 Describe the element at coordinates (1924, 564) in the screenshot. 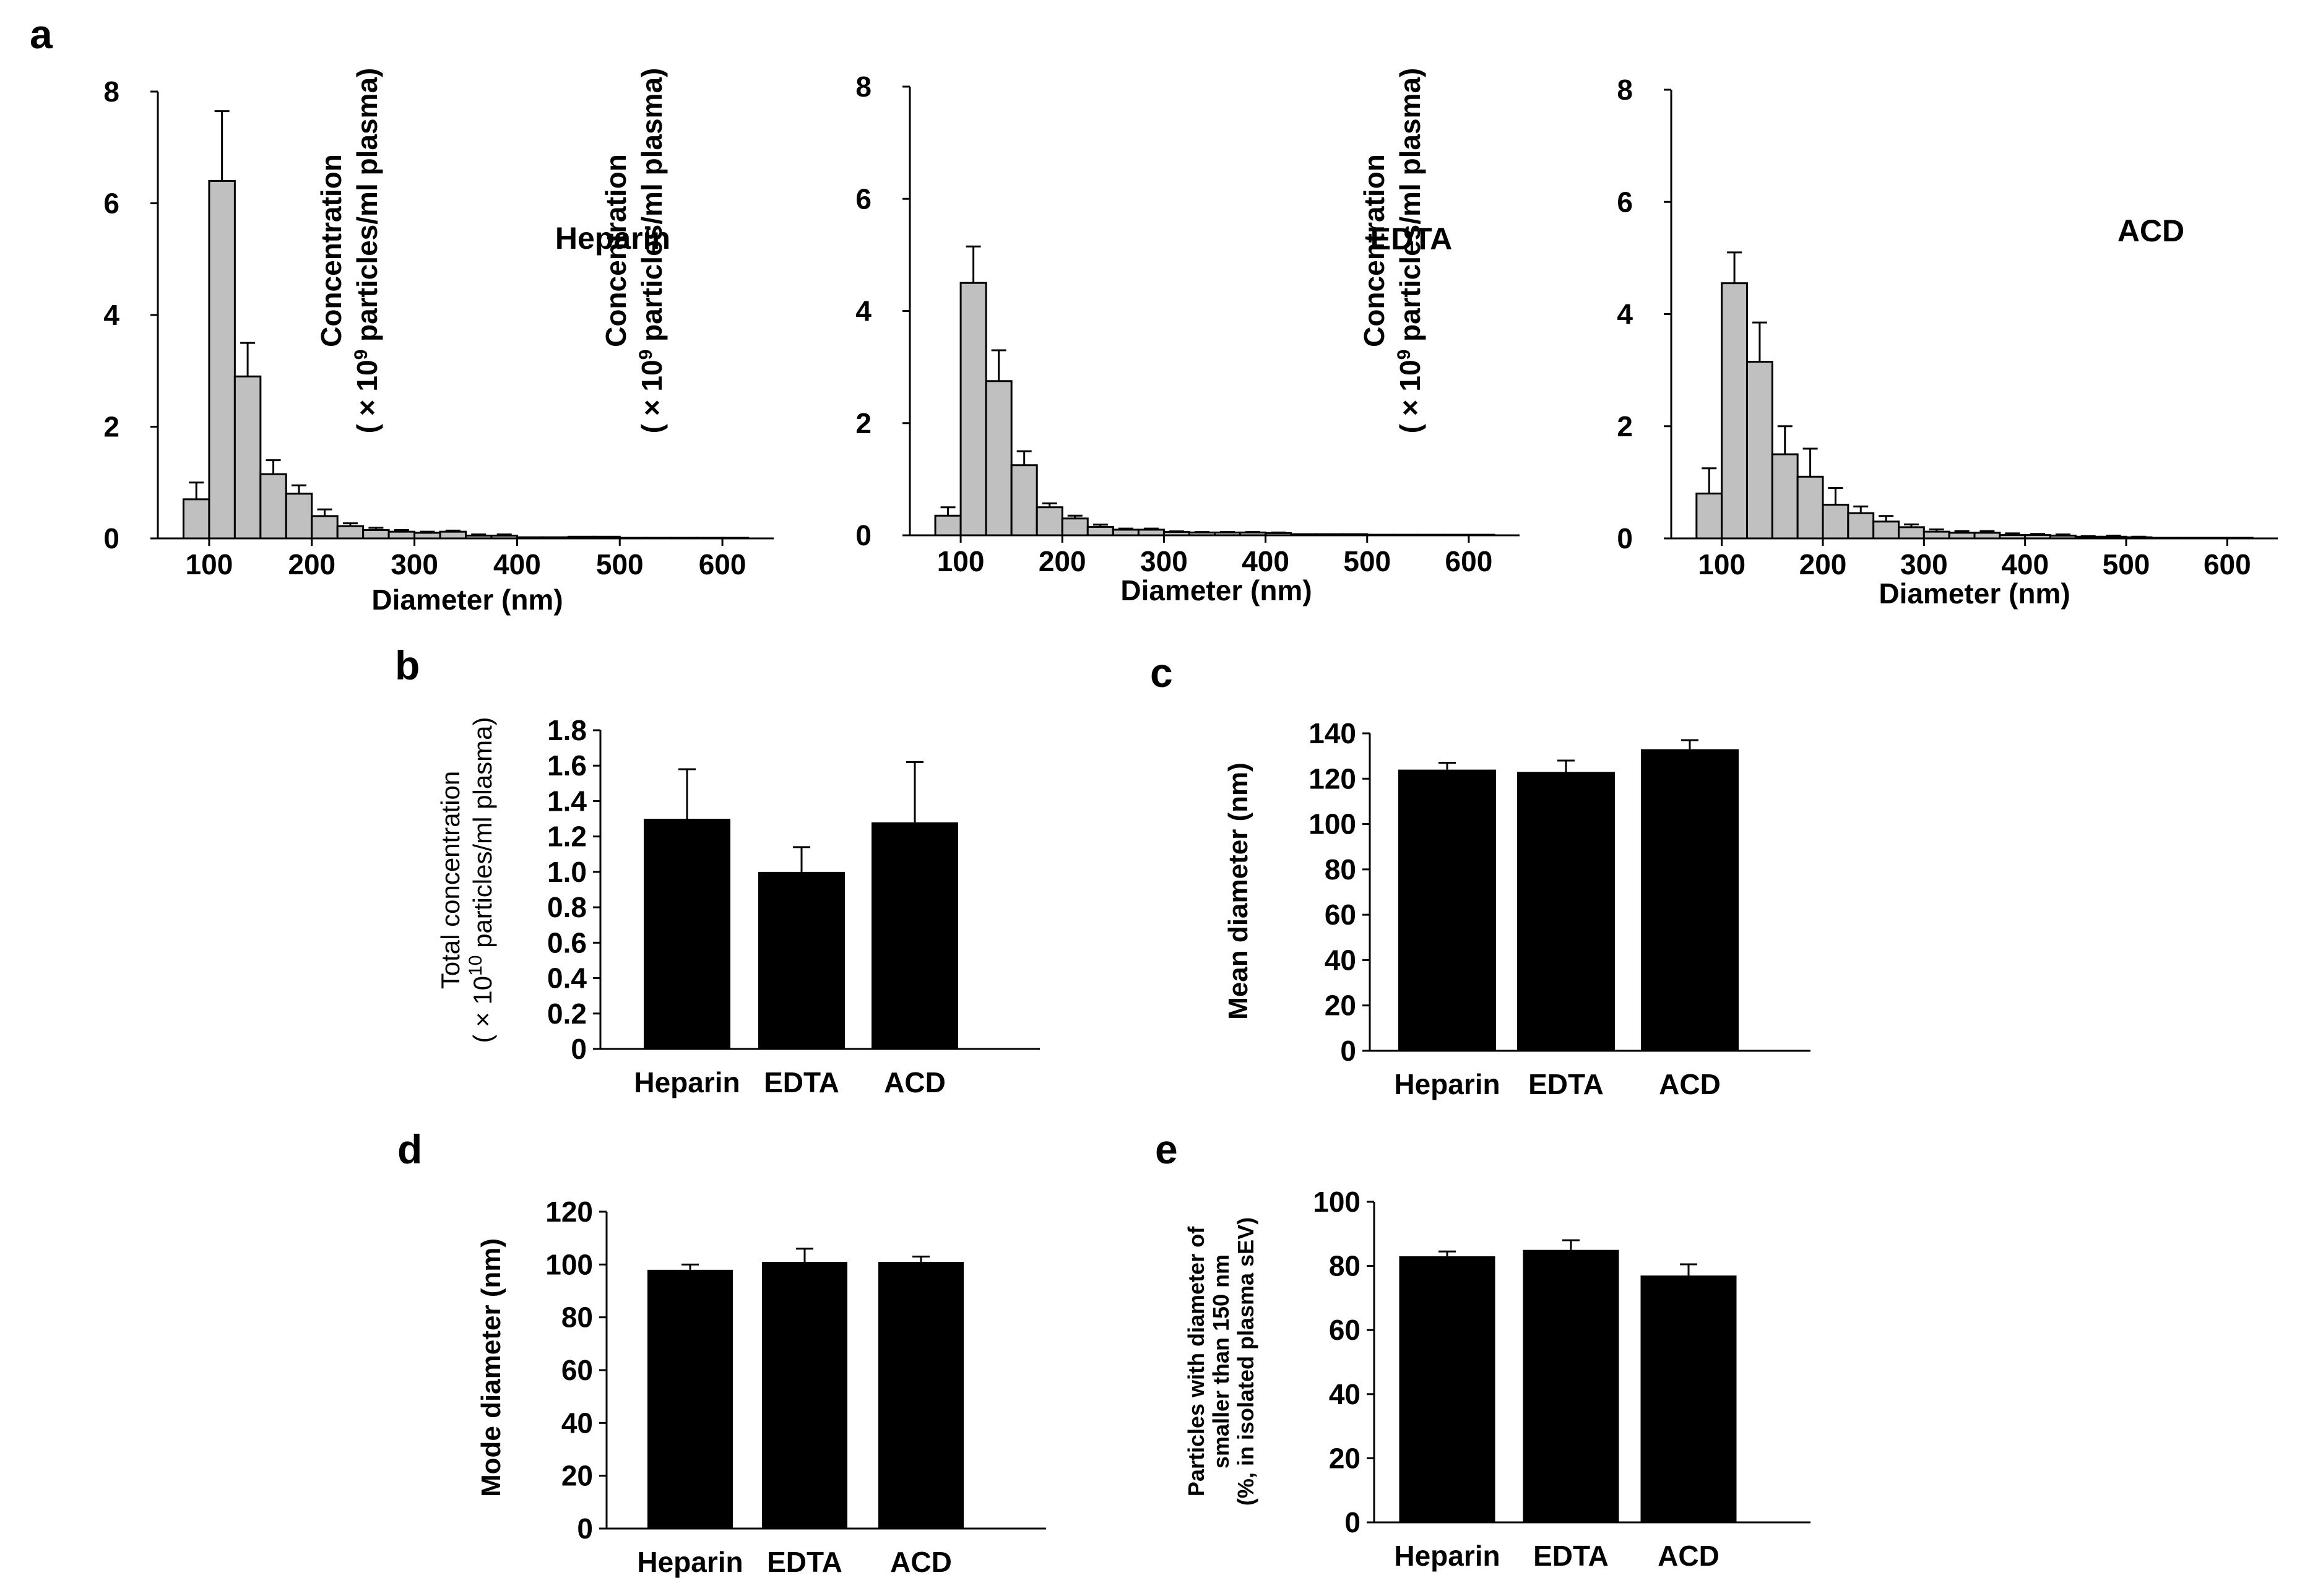

I see `x-tick-label: 300` at that location.